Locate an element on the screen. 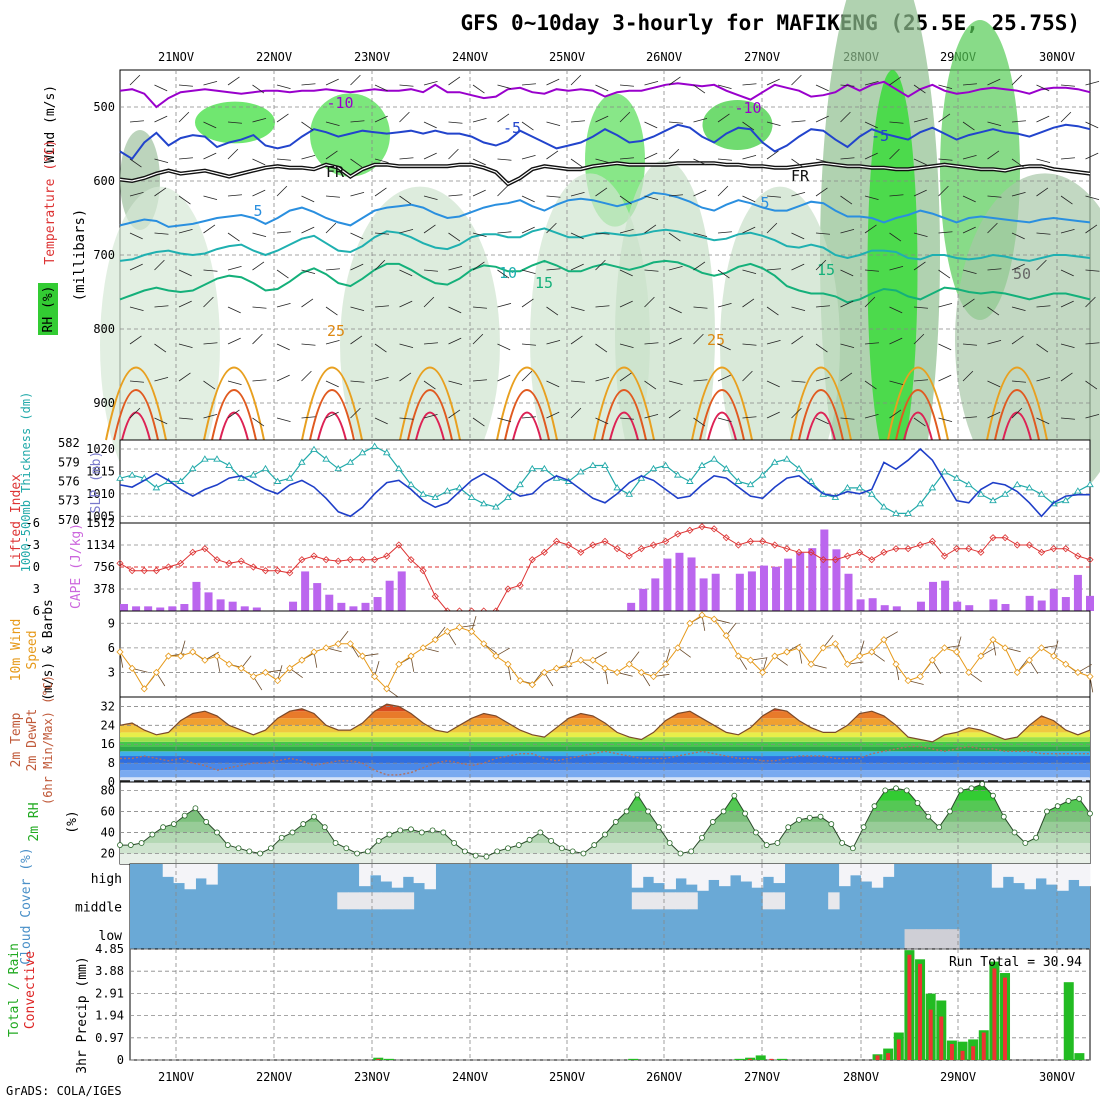 This screenshot has width=1100, height=1100. y-tick-label-left: 579 is located at coordinates (69, 462).